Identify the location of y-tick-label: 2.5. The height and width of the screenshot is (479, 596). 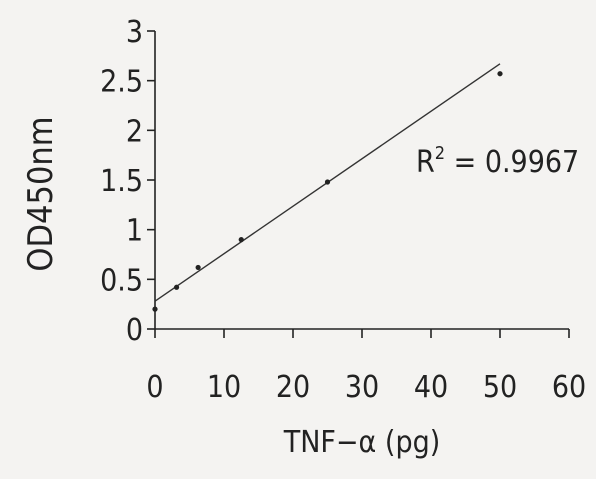
(121, 82).